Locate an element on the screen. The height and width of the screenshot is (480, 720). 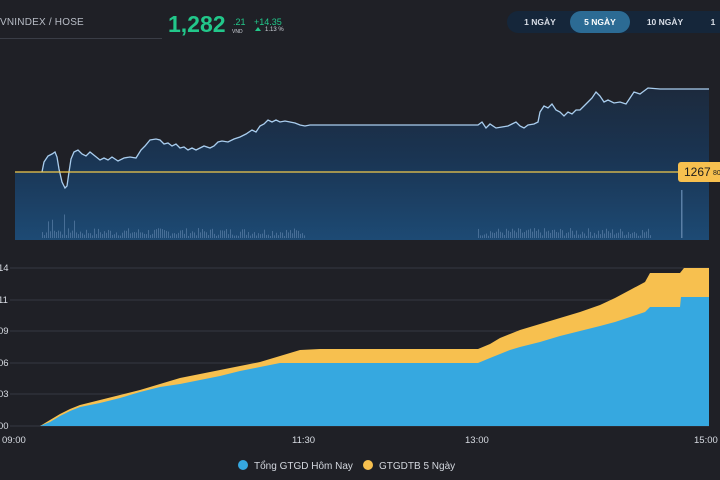
range-tab-1-day: 1 NGÀY is located at coordinates (540, 22).